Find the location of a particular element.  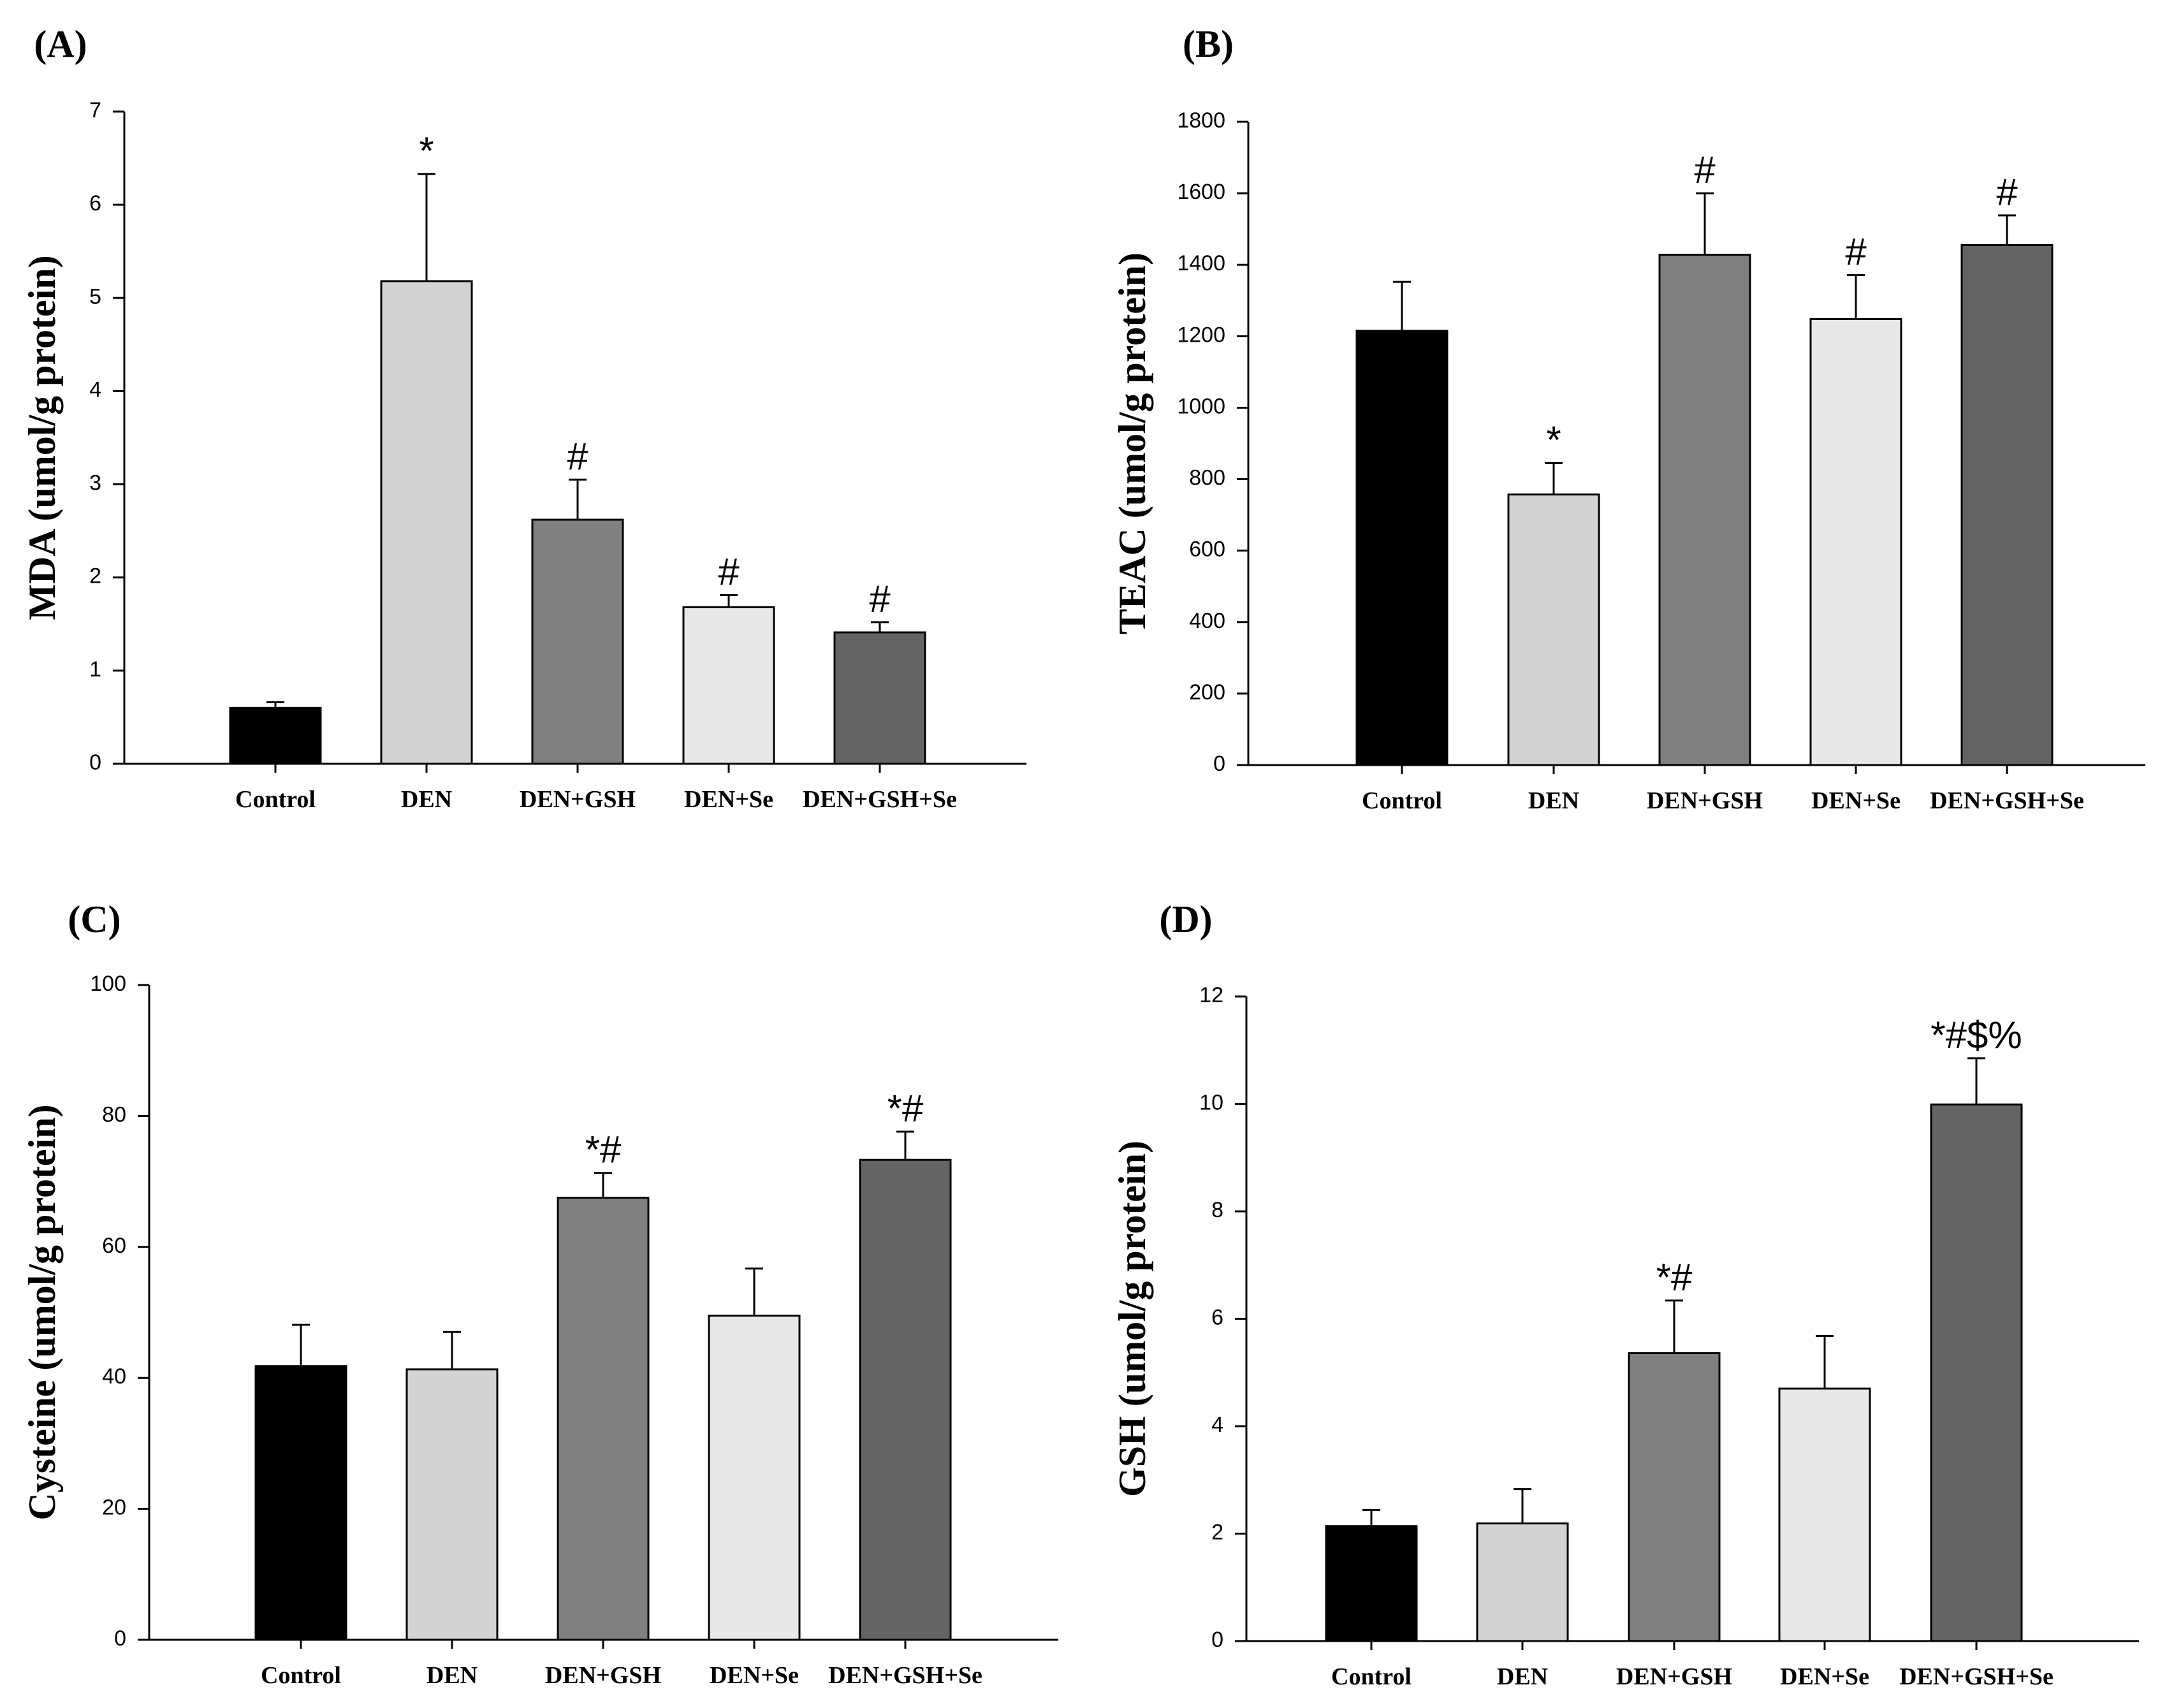

y-tick-label: 3 is located at coordinates (95, 483).